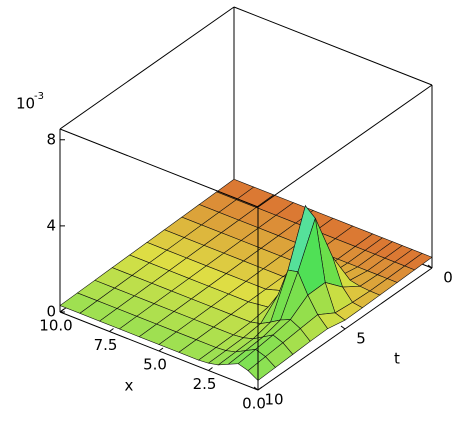 The image size is (474, 433). What do you see at coordinates (39, 96) in the screenshot?
I see `z-multiplier-exponent: -3` at bounding box center [39, 96].